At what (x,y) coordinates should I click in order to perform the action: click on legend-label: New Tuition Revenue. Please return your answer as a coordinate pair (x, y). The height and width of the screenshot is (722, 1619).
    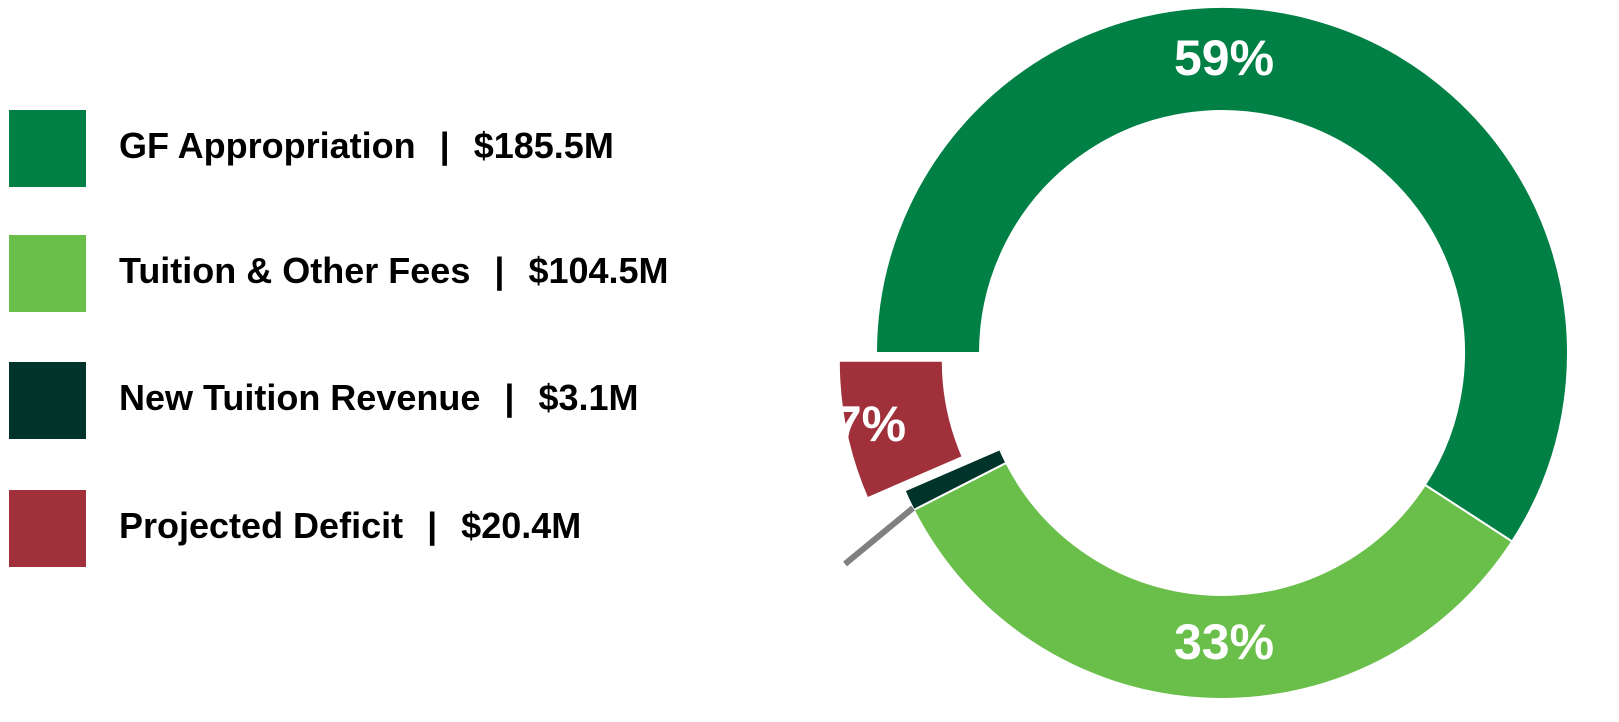
    Looking at the image, I should click on (299, 397).